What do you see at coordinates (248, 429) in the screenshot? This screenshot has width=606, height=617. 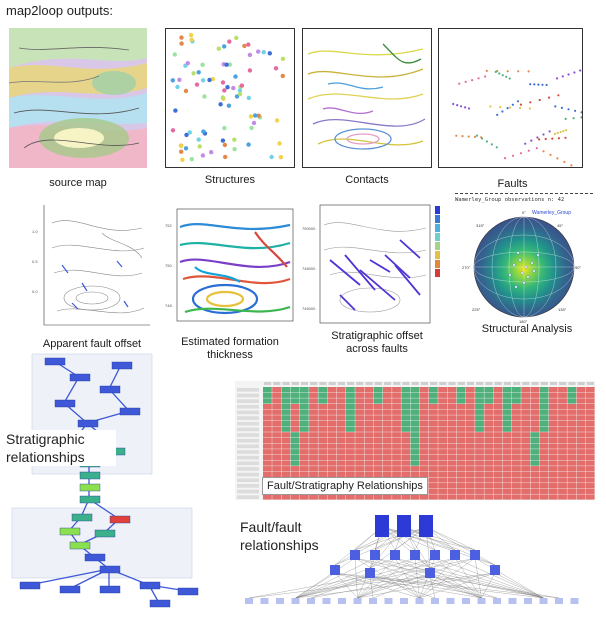 I see `table-row-label` at bounding box center [248, 429].